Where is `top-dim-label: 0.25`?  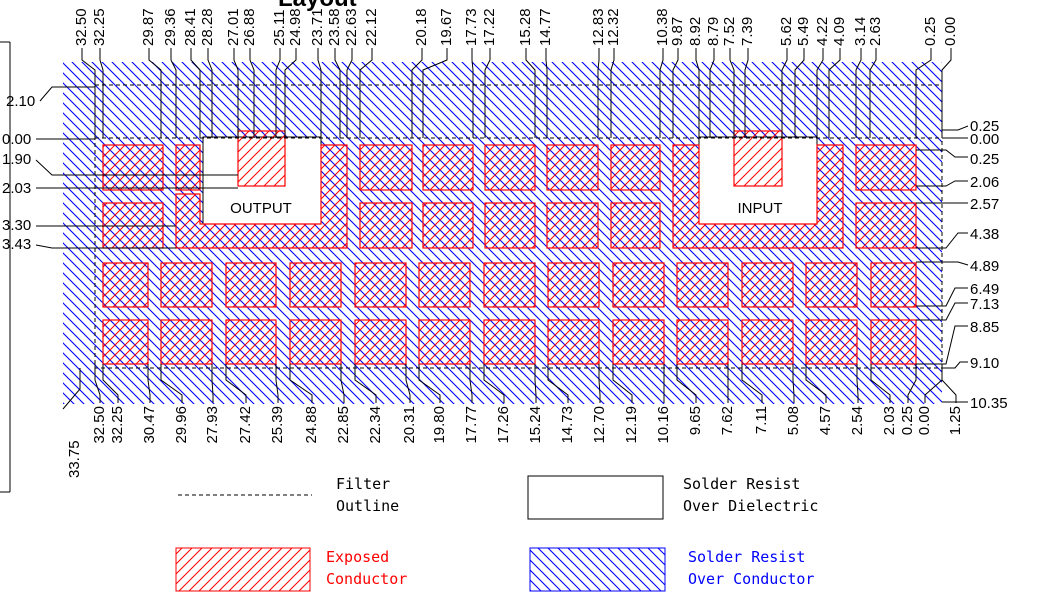 top-dim-label: 0.25 is located at coordinates (930, 31).